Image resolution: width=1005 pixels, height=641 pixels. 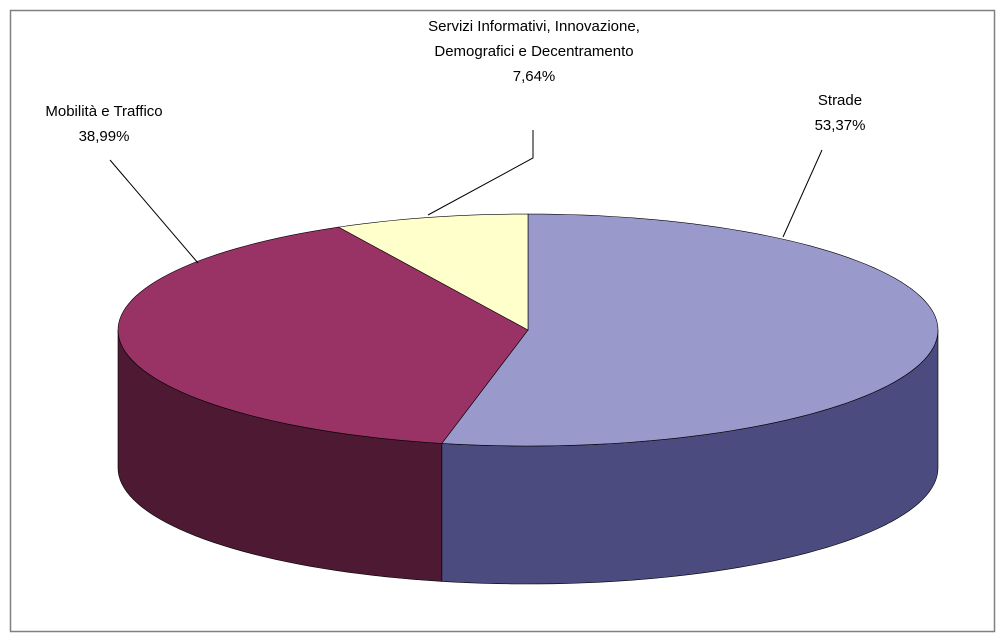 I want to click on category-label: Strade, so click(x=840, y=100).